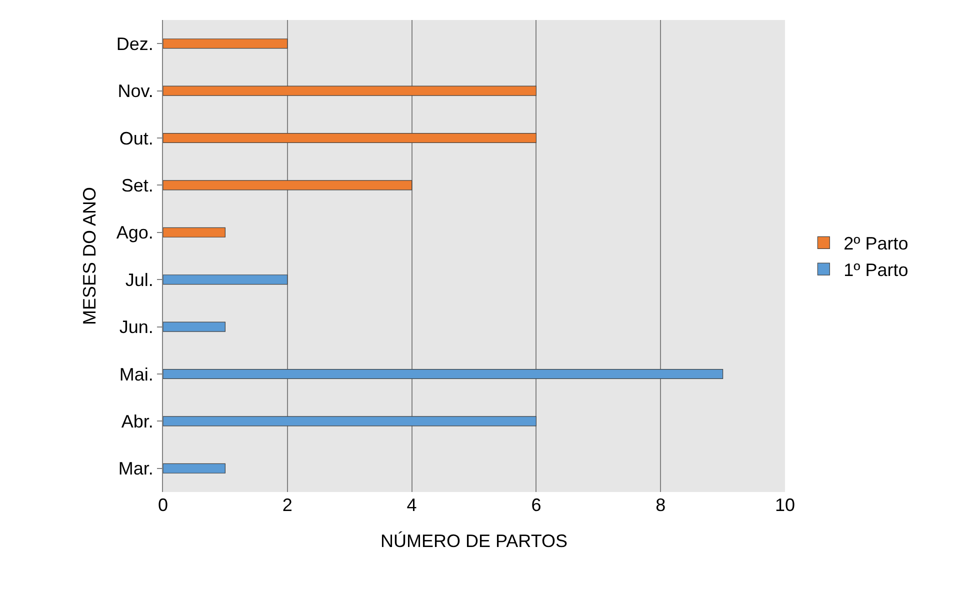  What do you see at coordinates (163, 505) in the screenshot?
I see `x-tick-label: 0` at bounding box center [163, 505].